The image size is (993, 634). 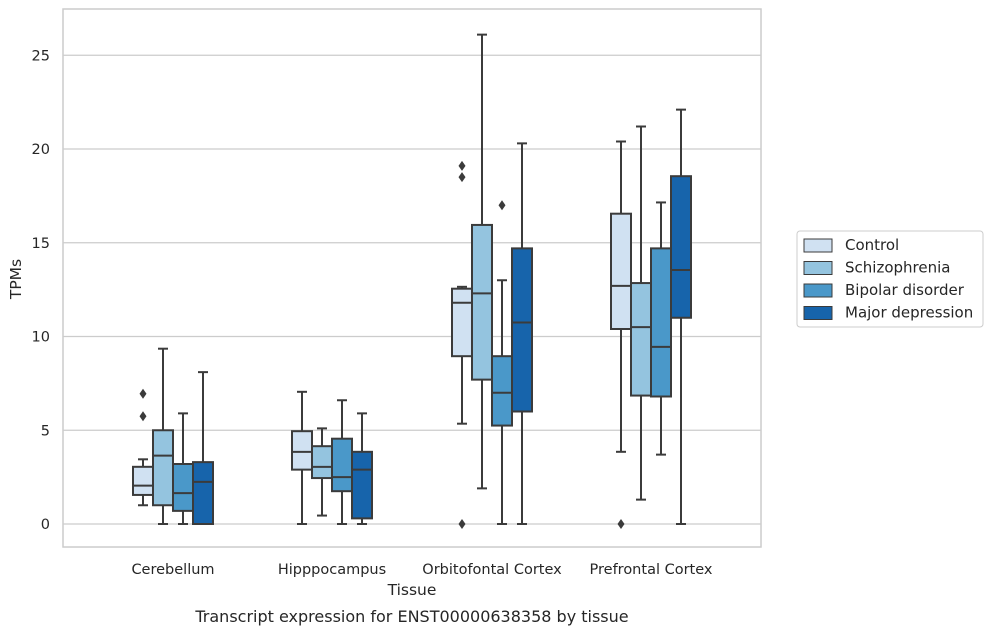 What do you see at coordinates (412, 590) in the screenshot?
I see `x-axis-label: Tissue` at bounding box center [412, 590].